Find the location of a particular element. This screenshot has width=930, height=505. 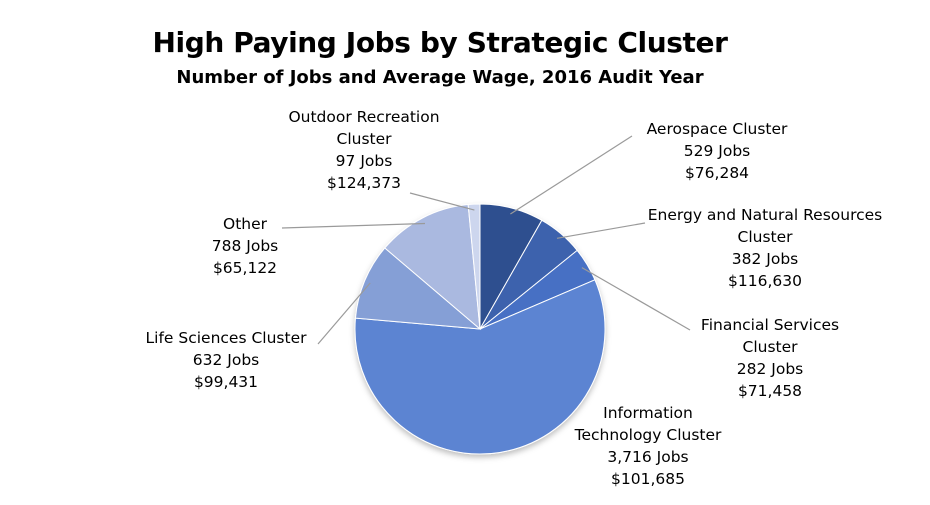

slice-label-jobs: 97 Jobs is located at coordinates (364, 161).